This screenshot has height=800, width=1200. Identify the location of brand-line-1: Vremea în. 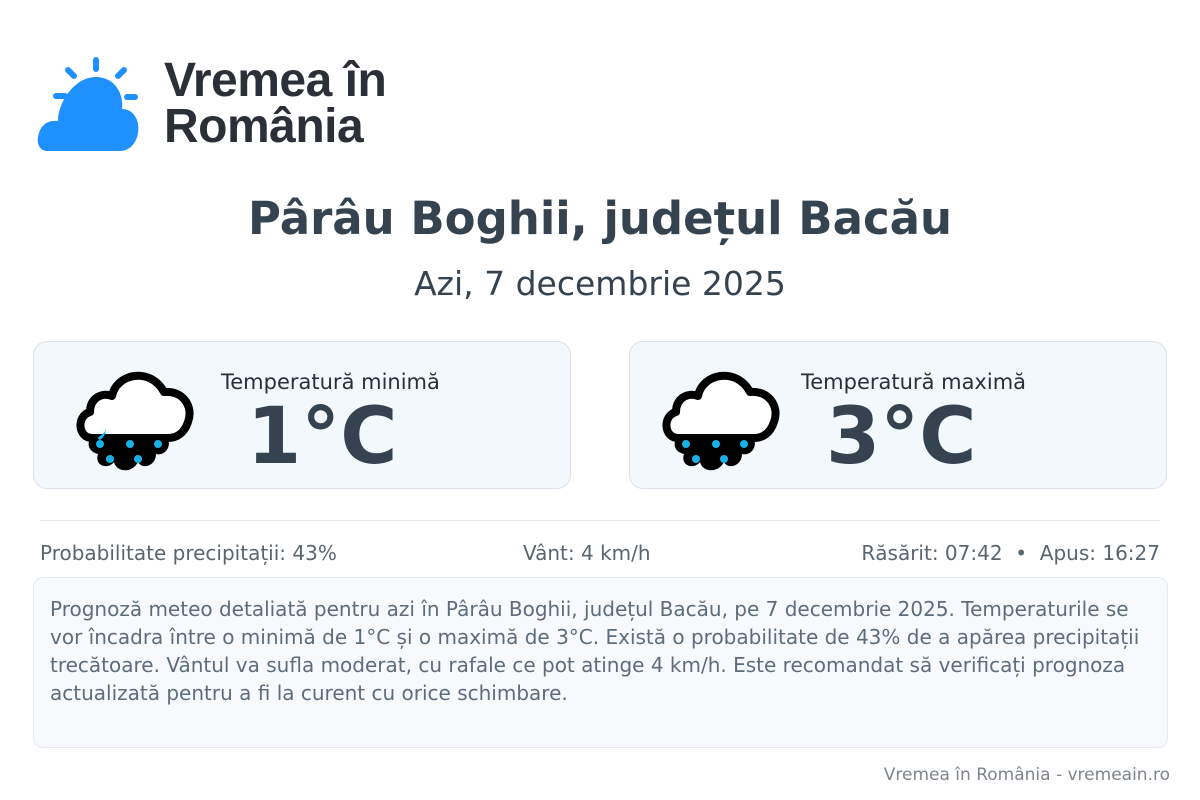
(275, 80).